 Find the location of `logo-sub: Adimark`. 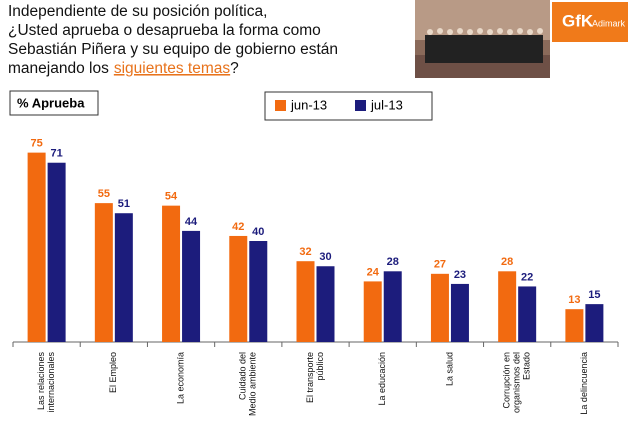

logo-sub: Adimark is located at coordinates (609, 23).